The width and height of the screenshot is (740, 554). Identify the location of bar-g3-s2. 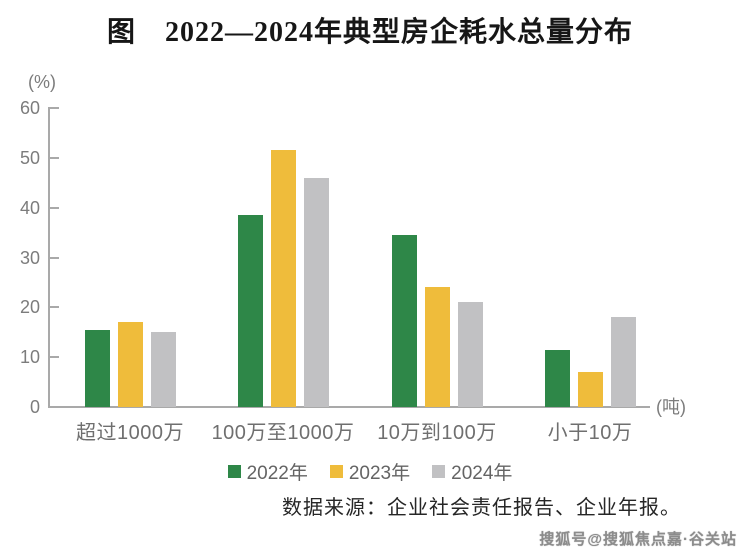
(623, 362).